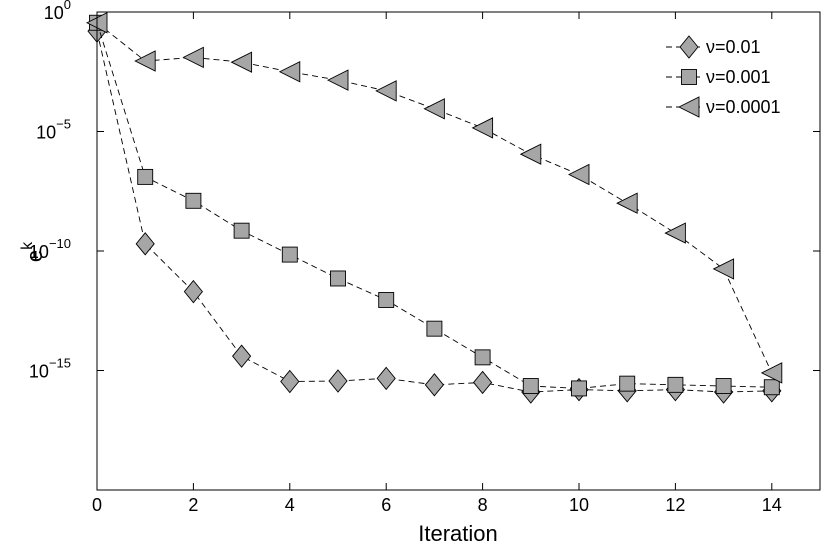 This screenshot has height=549, width=830. Describe the element at coordinates (675, 505) in the screenshot. I see `x-tick-label: 12` at that location.